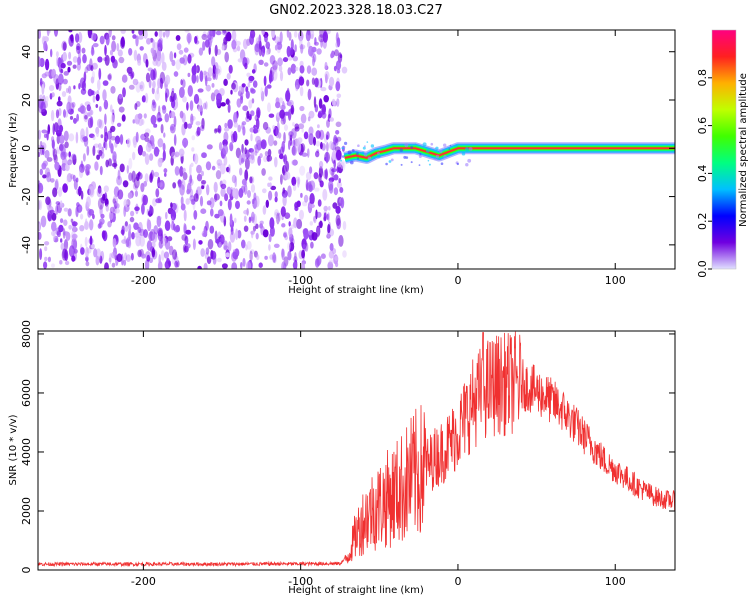 The height and width of the screenshot is (600, 750). What do you see at coordinates (300, 280) in the screenshot?
I see `x-tick-label: -100` at bounding box center [300, 280].